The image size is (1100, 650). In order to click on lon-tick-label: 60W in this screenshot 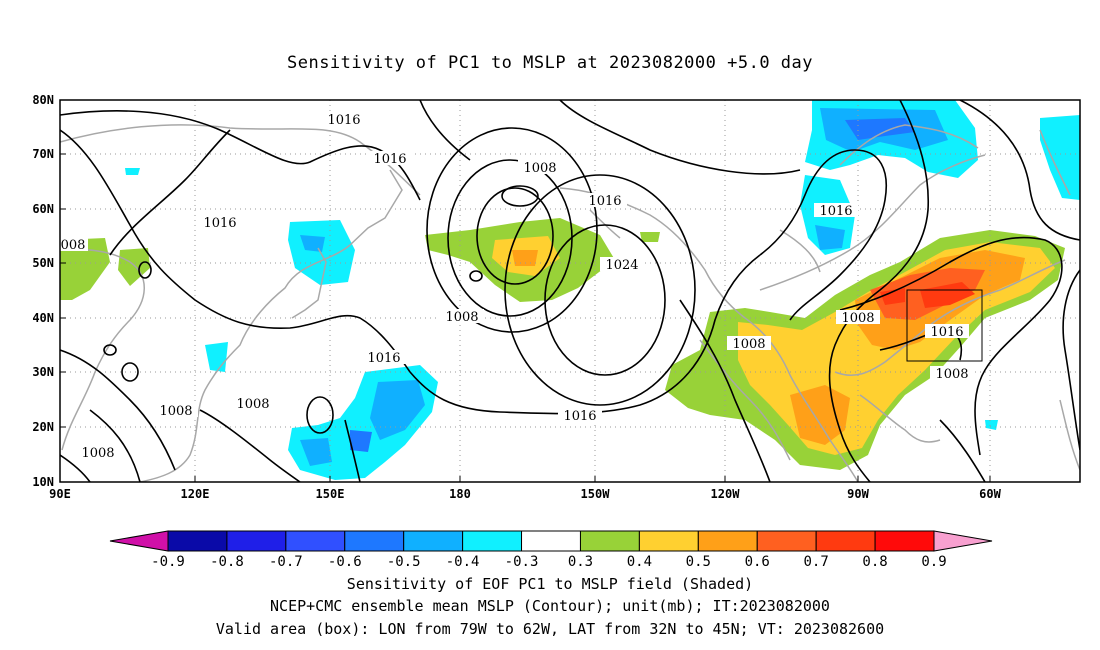, I will do `click(990, 494)`.